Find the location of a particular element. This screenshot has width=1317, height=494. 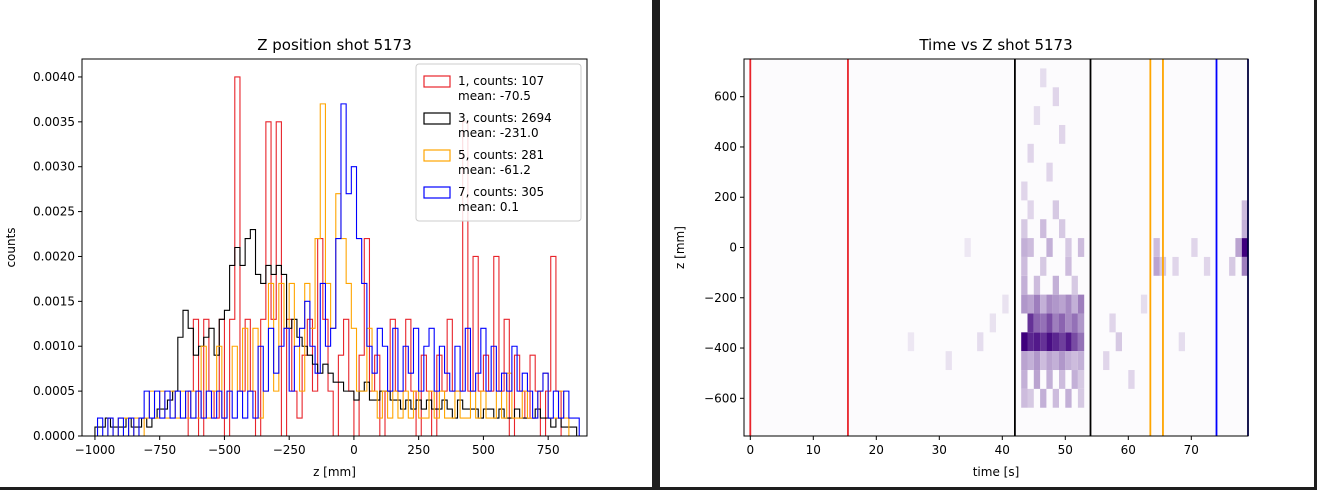

y-tick-label: 0.0015 is located at coordinates (54, 301).